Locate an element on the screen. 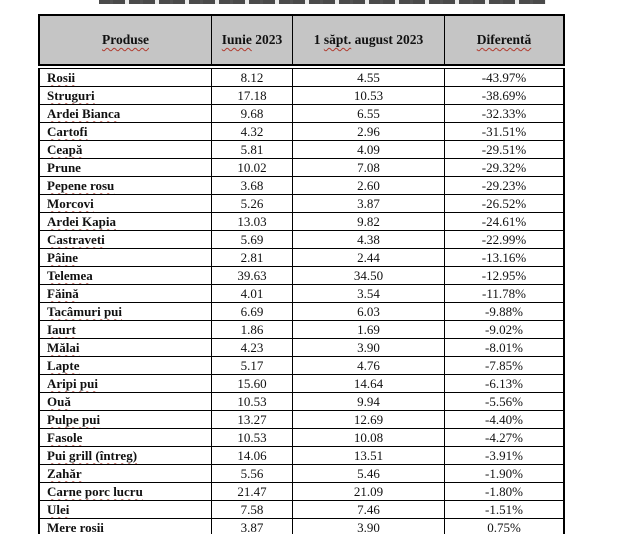  table-row: Ardei Kapia 13.03 9.82 -24.61% is located at coordinates (301, 222).